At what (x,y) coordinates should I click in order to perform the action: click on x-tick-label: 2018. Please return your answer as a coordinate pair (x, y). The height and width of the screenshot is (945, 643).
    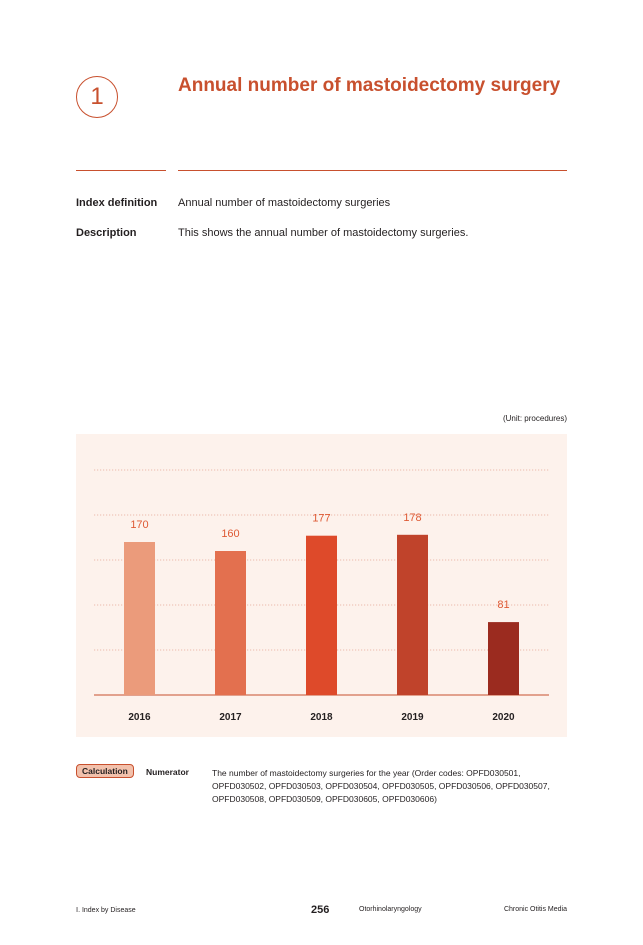
    Looking at the image, I should click on (321, 717).